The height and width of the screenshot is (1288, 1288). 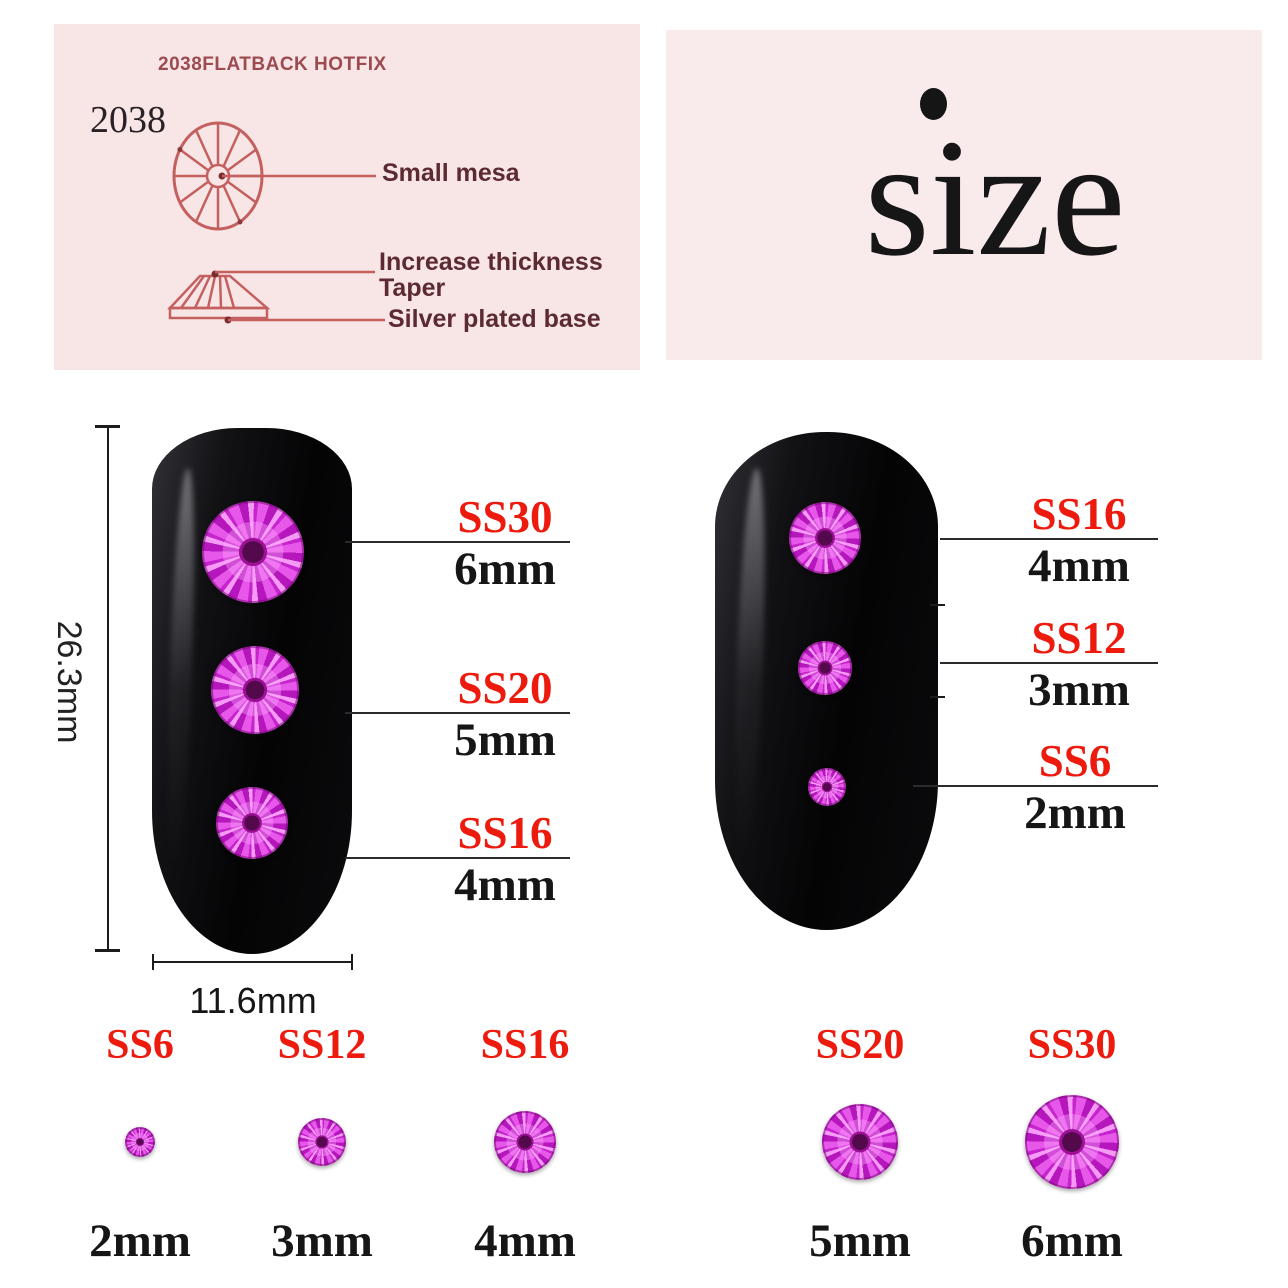 What do you see at coordinates (1075, 761) in the screenshot?
I see `callout-ss-code: SS6` at bounding box center [1075, 761].